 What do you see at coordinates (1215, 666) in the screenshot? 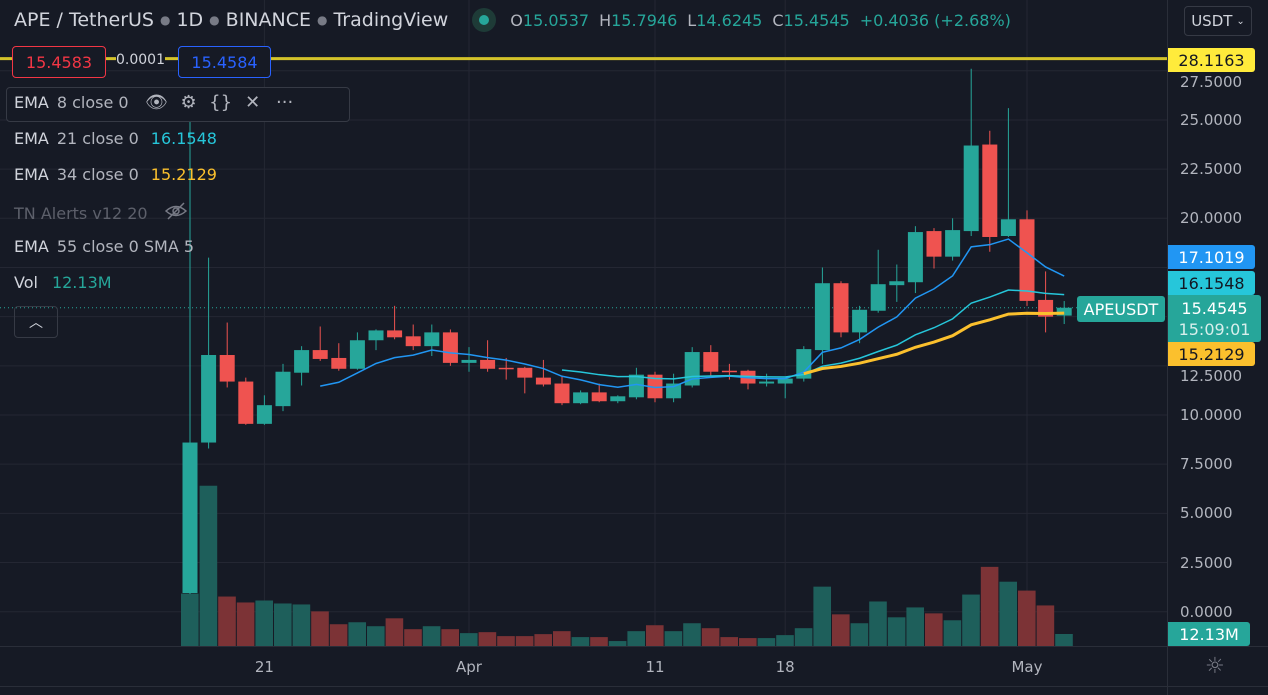
I see `settings-sun-icon: ☼` at bounding box center [1215, 666].